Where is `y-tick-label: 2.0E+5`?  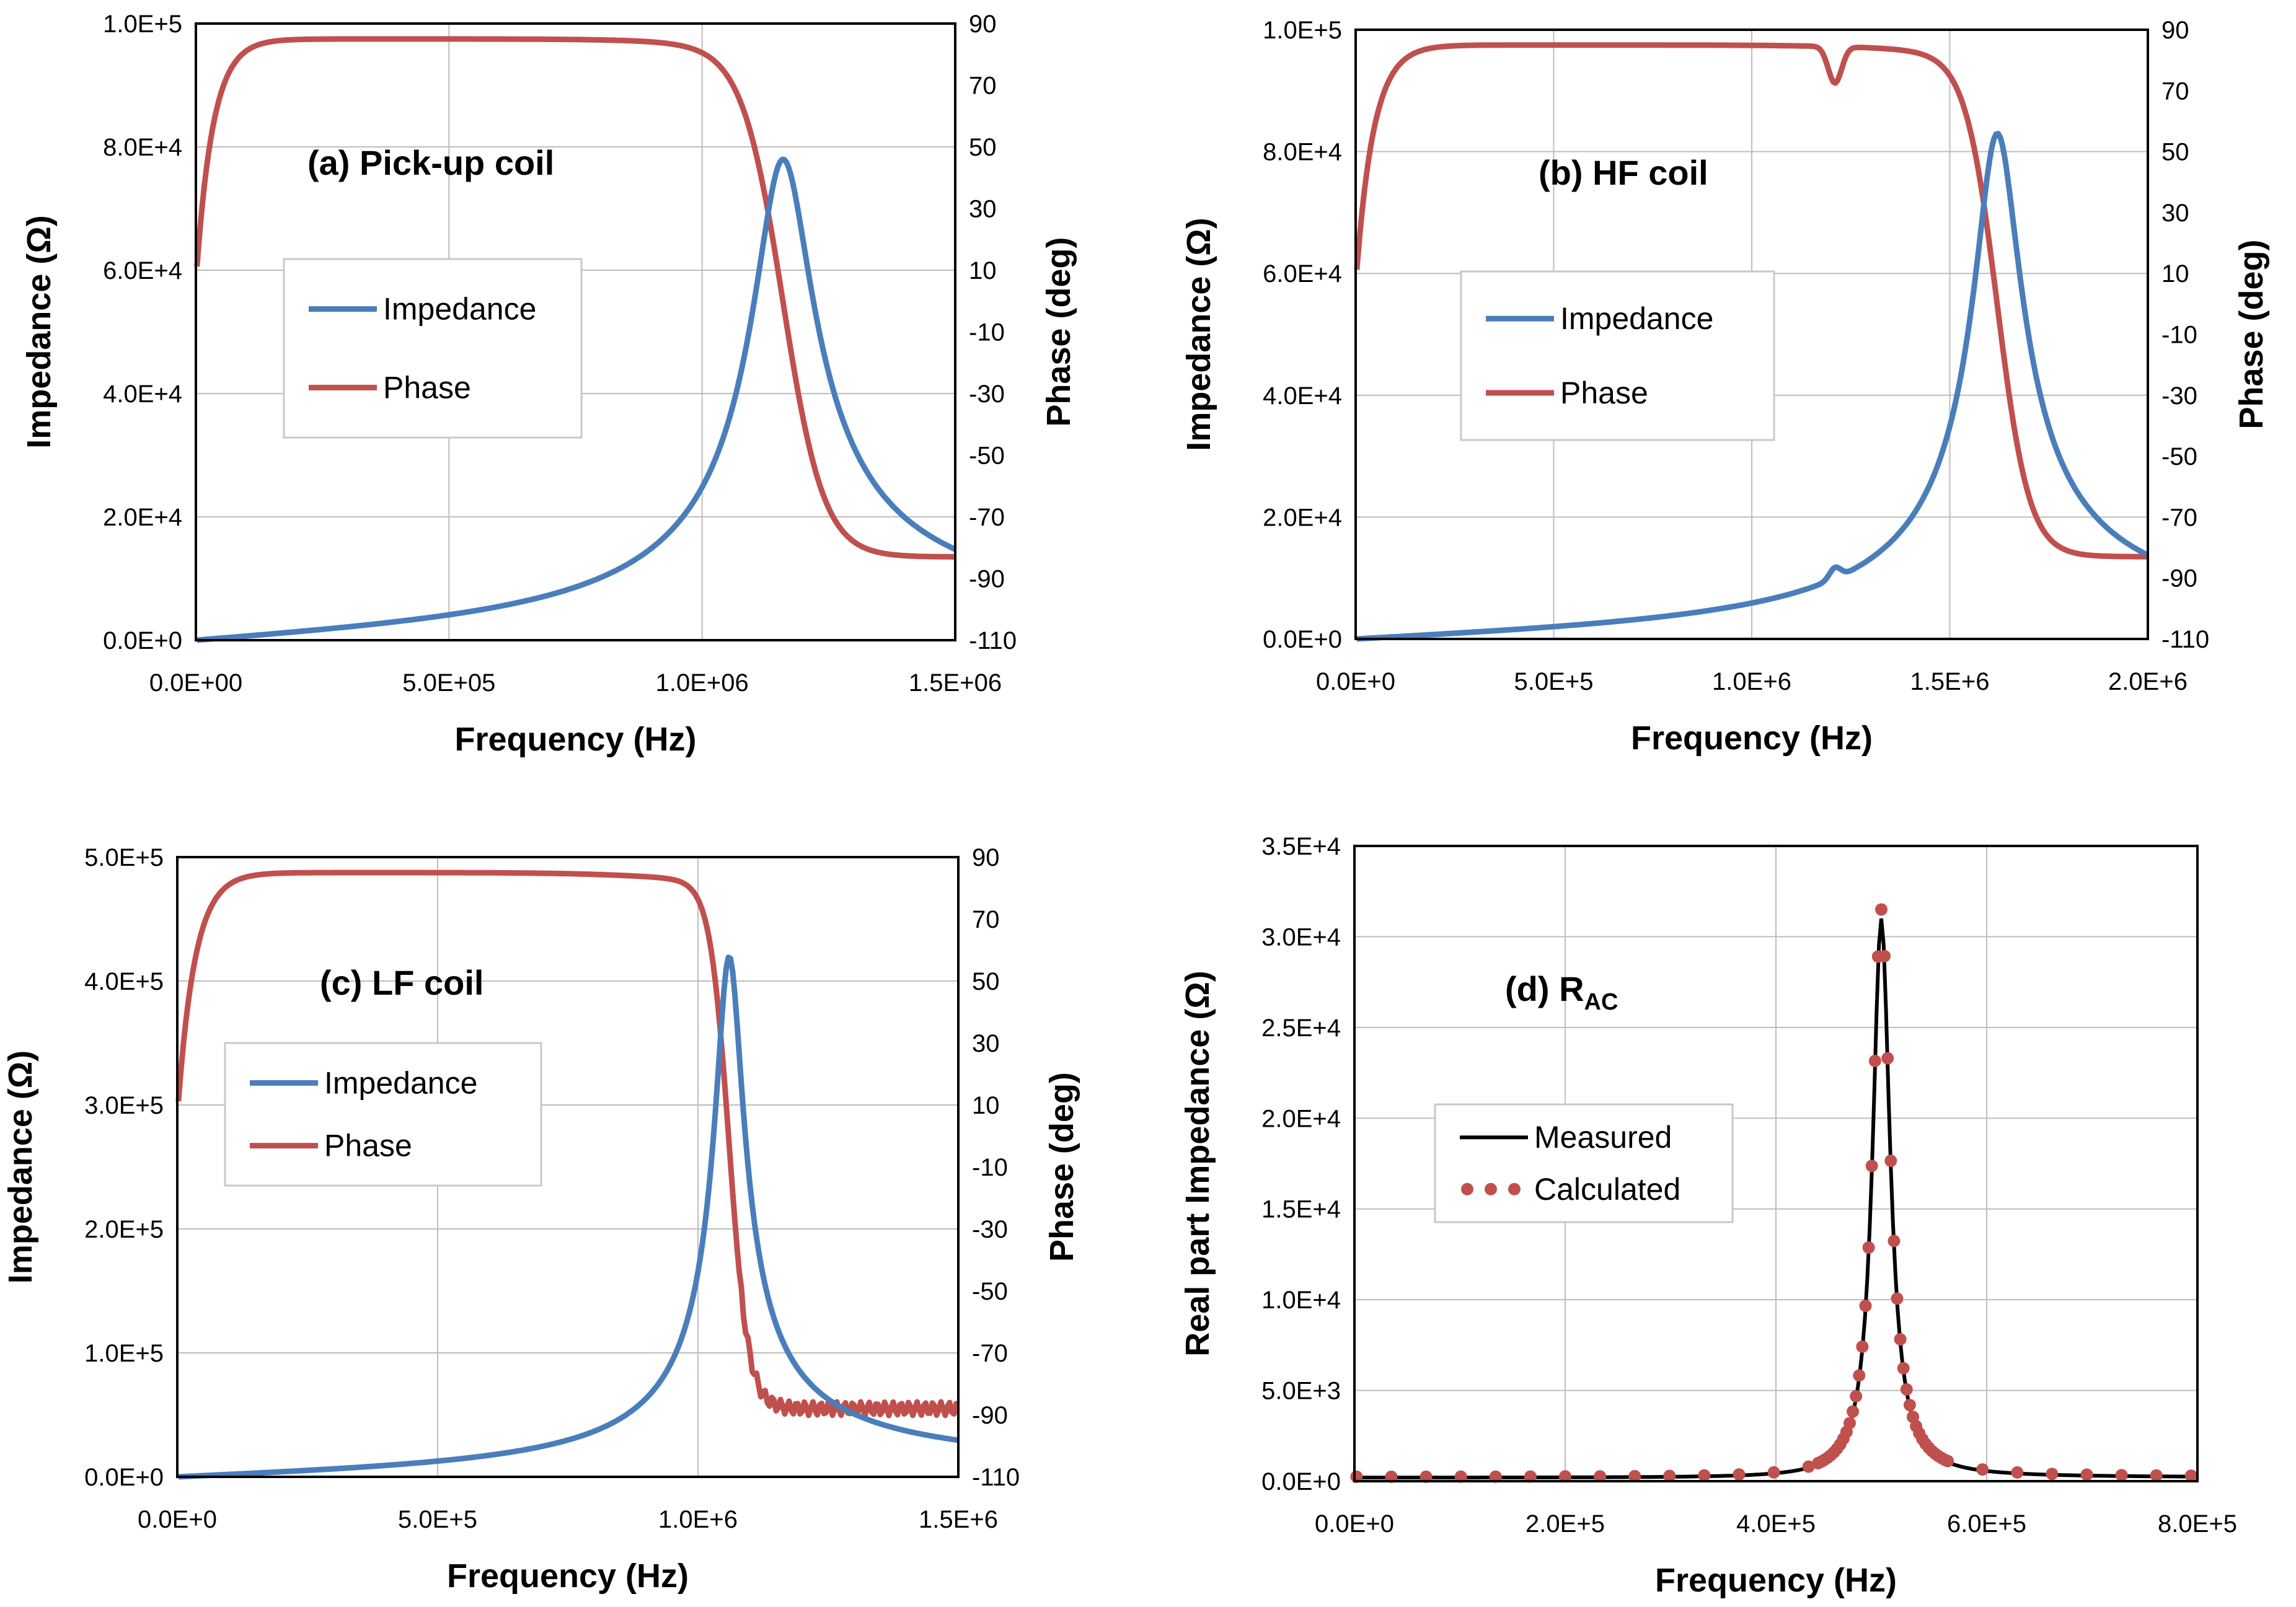
y-tick-label: 2.0E+5 is located at coordinates (124, 1229).